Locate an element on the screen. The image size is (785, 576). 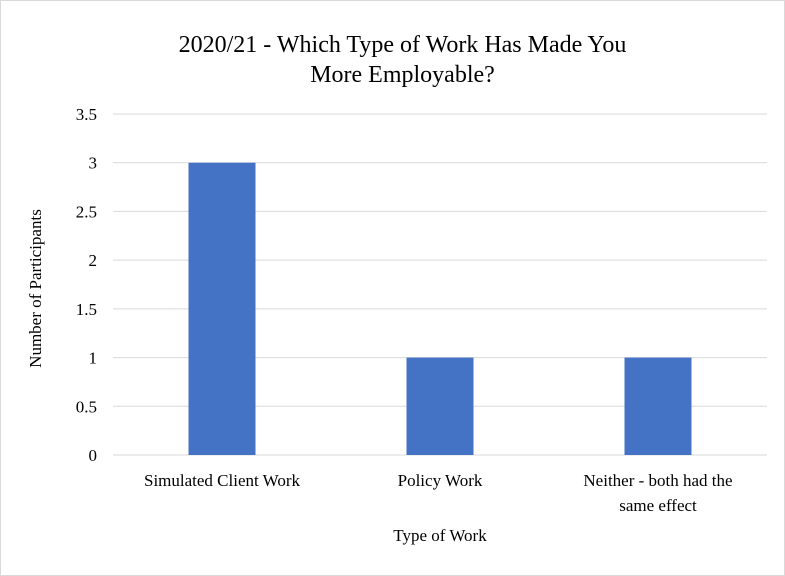
y-tick-label: 3.5 is located at coordinates (86, 114).